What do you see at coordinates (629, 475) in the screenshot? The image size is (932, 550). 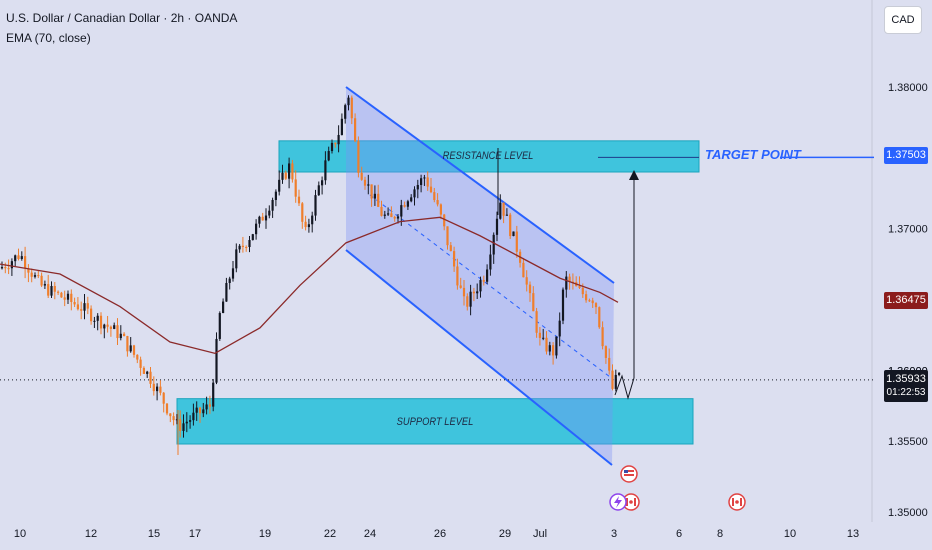 I see `us-flag-stripe` at bounding box center [629, 475].